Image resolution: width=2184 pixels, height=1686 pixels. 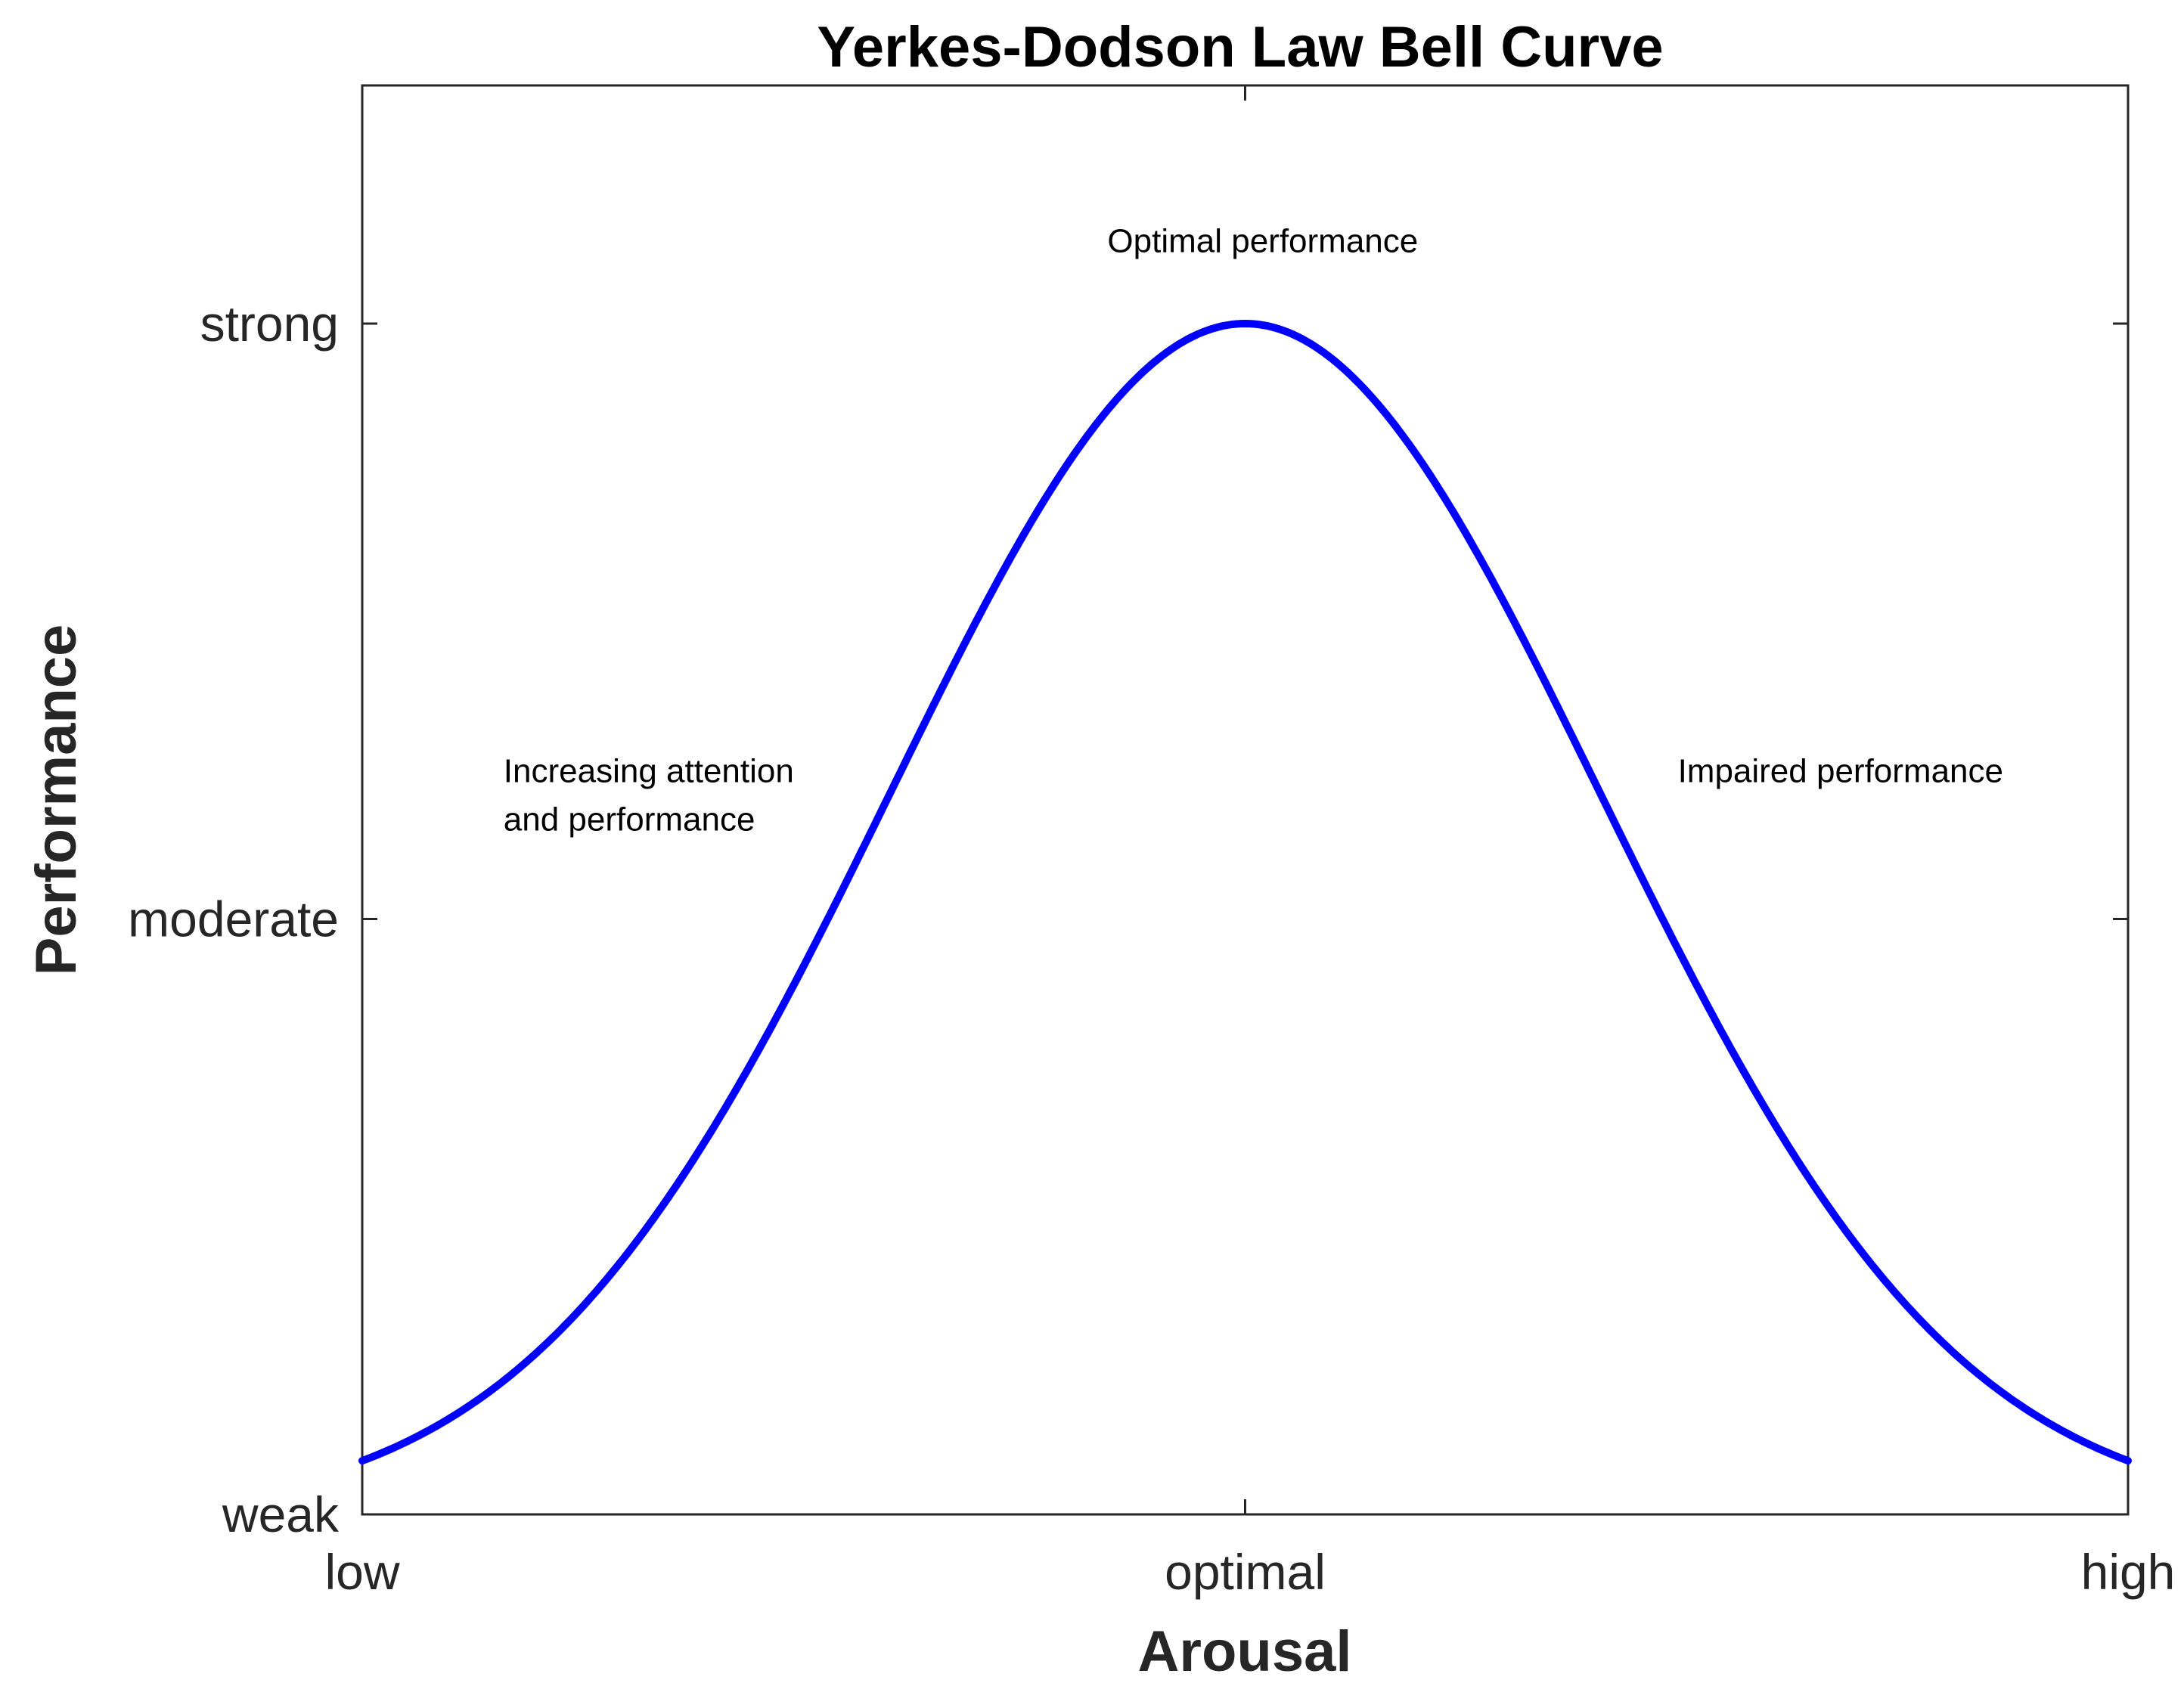 I want to click on x-axis-label: Arousal, so click(x=1245, y=1652).